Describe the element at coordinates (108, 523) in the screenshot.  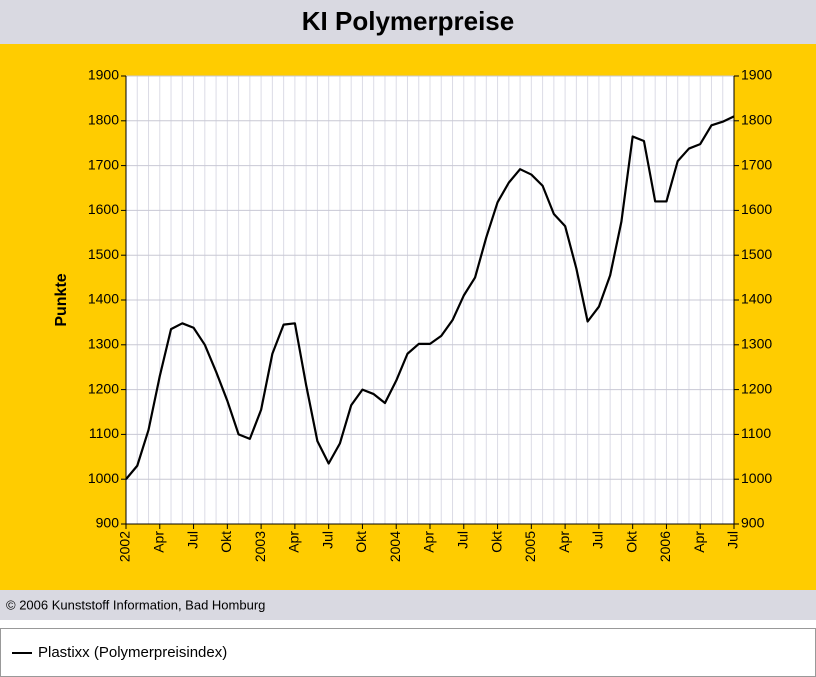
I see `y-tick-label: 900` at that location.